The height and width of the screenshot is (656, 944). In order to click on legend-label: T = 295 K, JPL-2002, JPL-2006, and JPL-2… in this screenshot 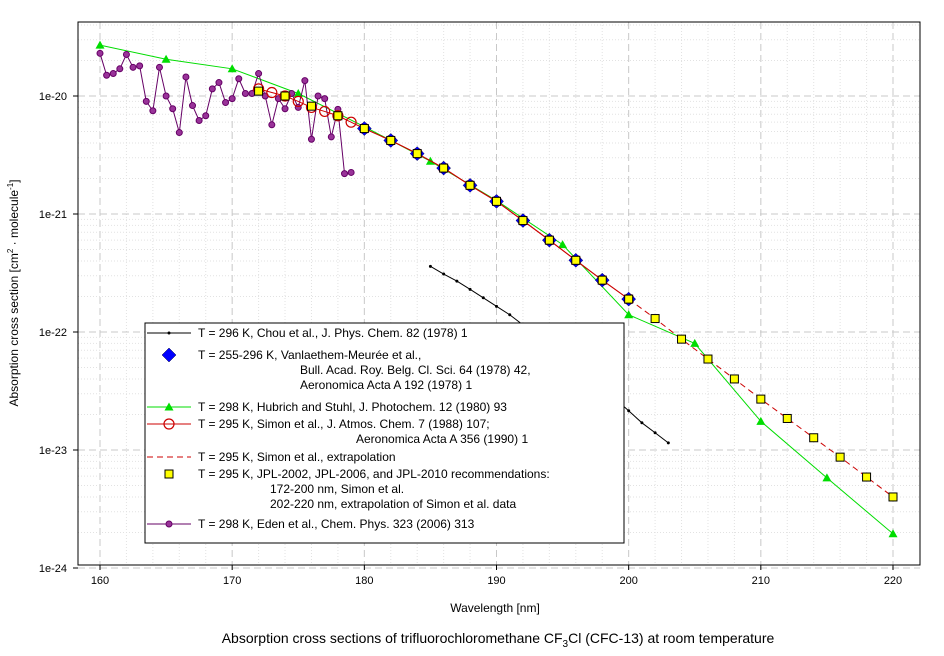, I will do `click(374, 474)`.